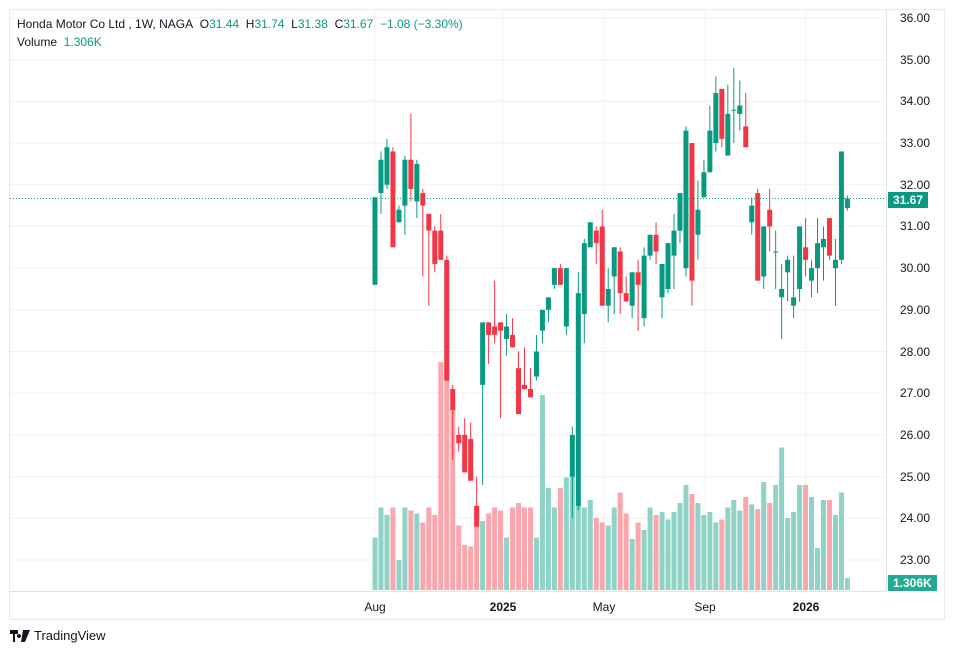  What do you see at coordinates (914, 143) in the screenshot?
I see `price-tick: 33.00` at bounding box center [914, 143].